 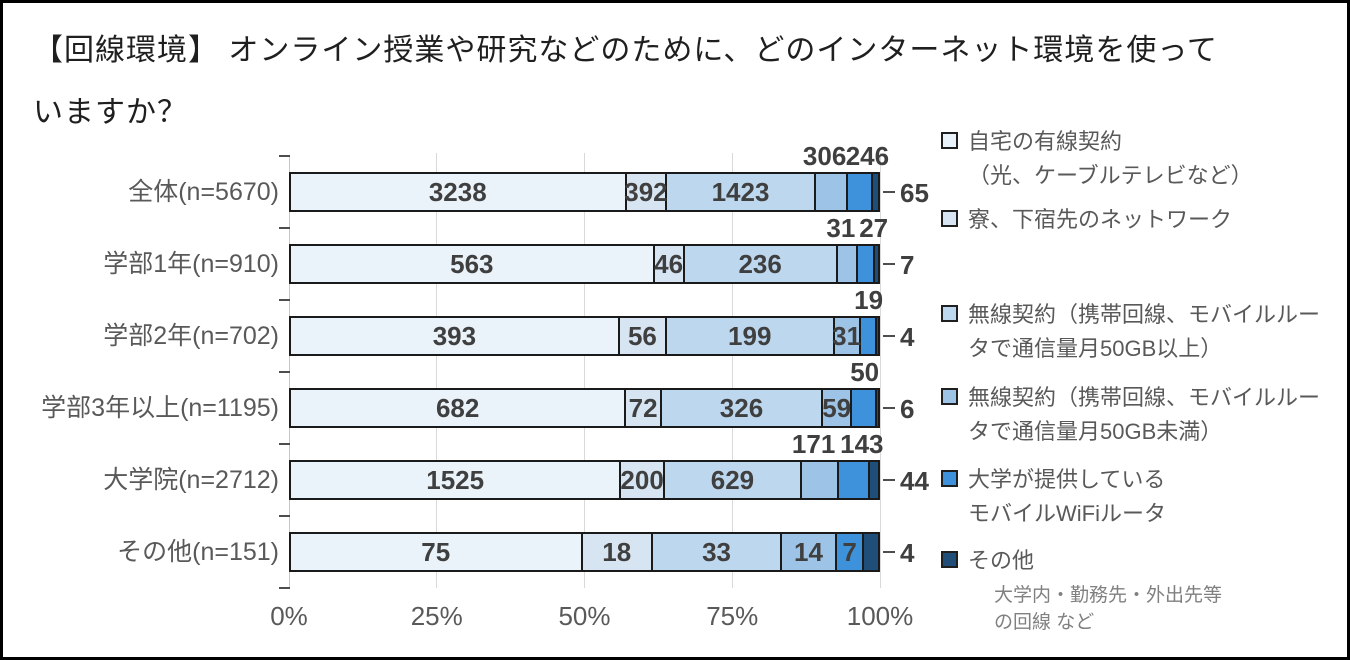 What do you see at coordinates (198, 552) in the screenshot?
I see `category-label: その他(n=151)` at bounding box center [198, 552].